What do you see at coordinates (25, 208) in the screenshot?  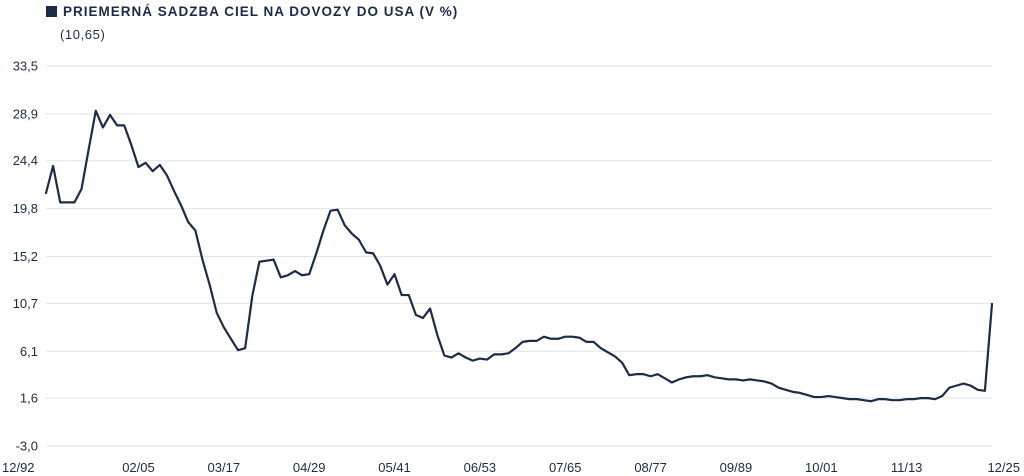 I see `y-tick-label: 19,8` at bounding box center [25, 208].